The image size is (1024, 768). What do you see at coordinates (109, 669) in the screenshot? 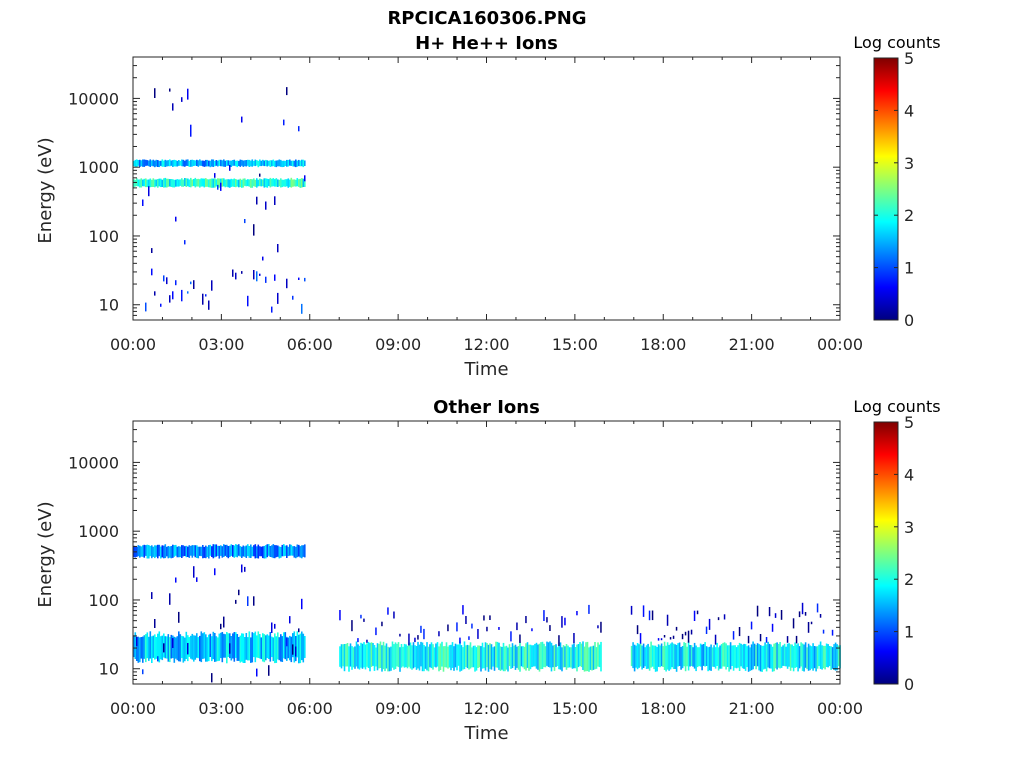
I see `y-tick-label: 10` at bounding box center [109, 669].